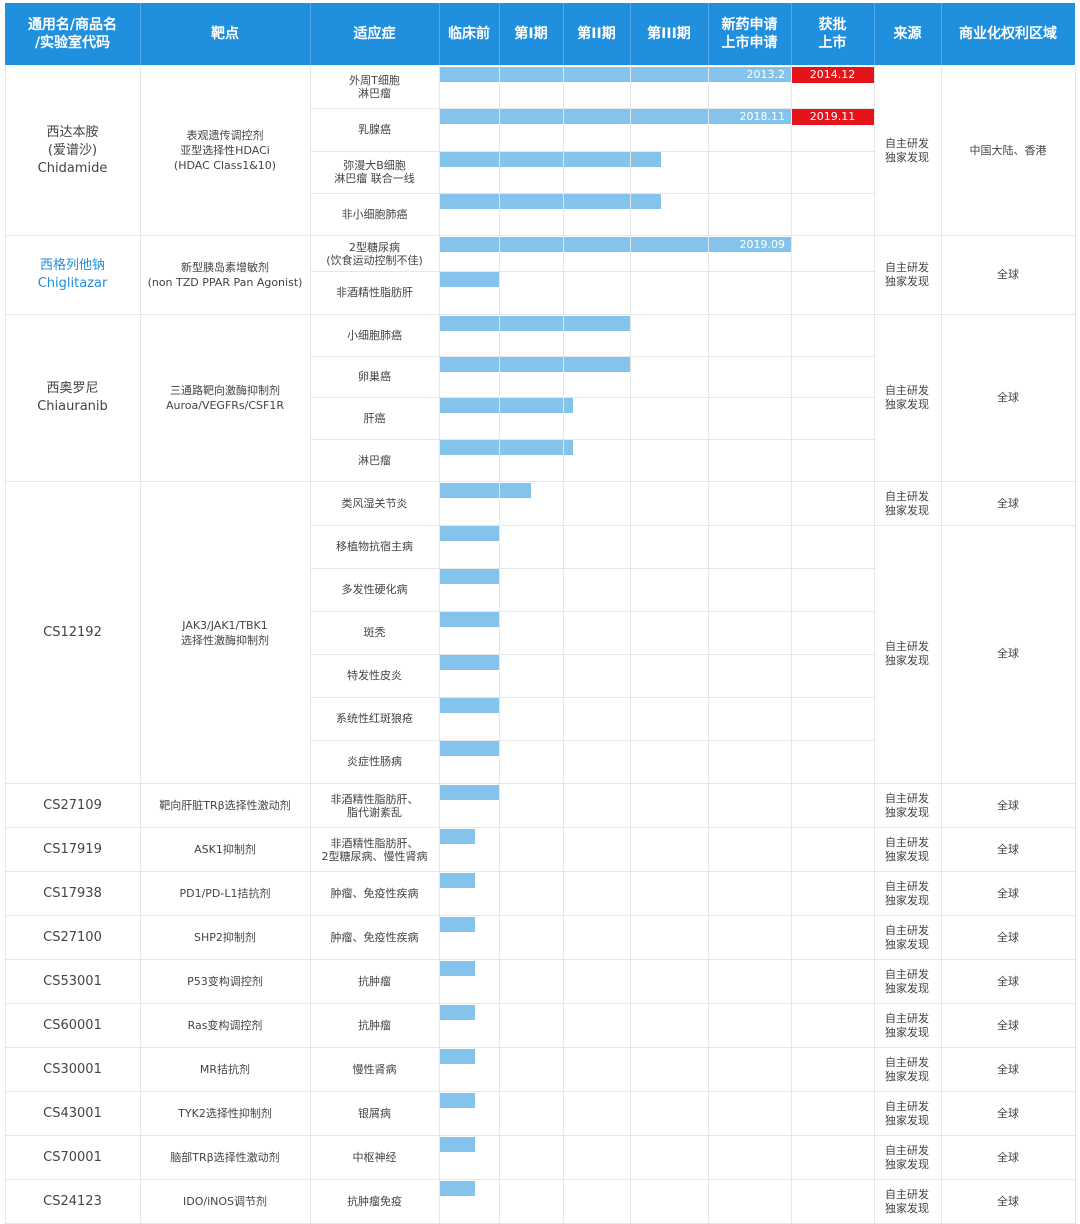 This screenshot has height=1224, width=1080. I want to click on indication-cell: 慢性肾病, so click(374, 1069).